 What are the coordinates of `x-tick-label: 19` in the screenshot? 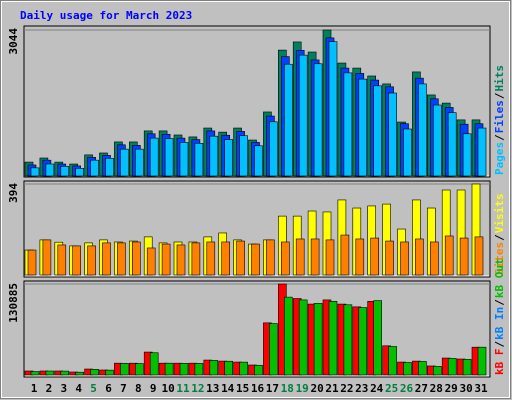 It's located at (302, 388).